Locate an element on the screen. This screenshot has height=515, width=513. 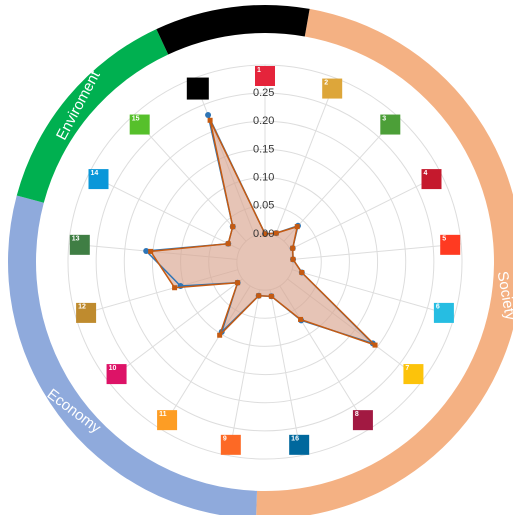
sdg-number: 12 is located at coordinates (82, 307).